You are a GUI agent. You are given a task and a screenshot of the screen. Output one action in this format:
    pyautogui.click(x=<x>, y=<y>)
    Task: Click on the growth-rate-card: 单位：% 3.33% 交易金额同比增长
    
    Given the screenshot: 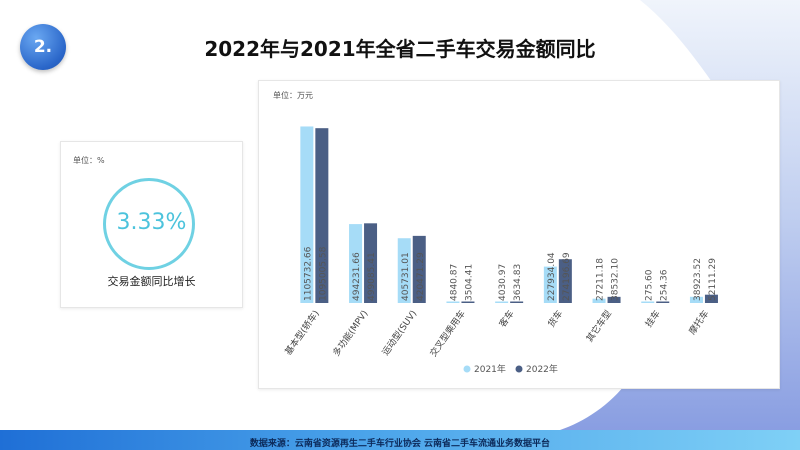 What is the action you would take?
    pyautogui.click(x=151, y=224)
    